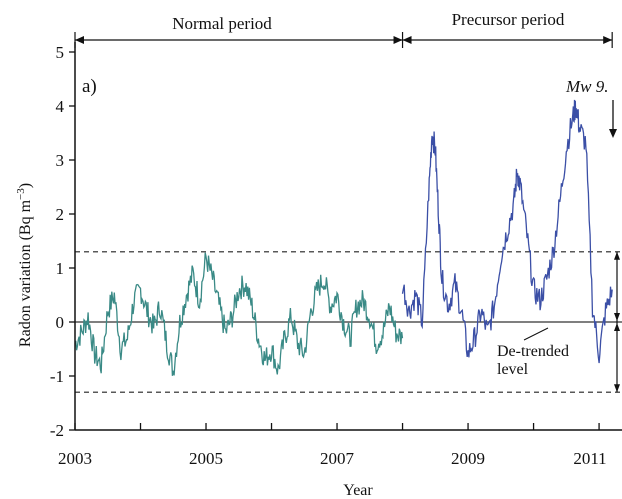 This screenshot has height=499, width=622. I want to click on y-tick-label: 4, so click(60, 106).